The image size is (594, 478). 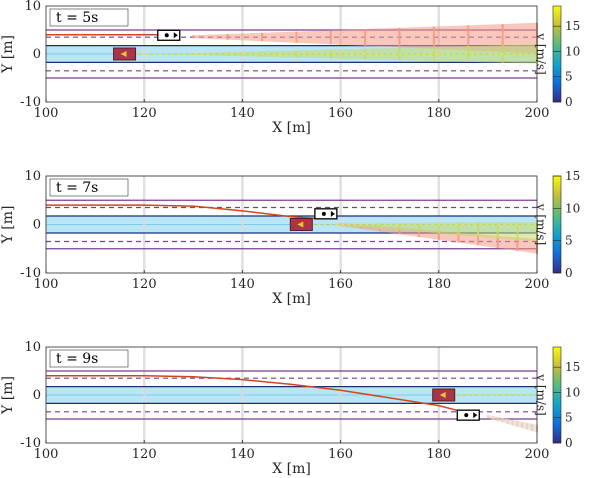 I want to click on chart-title: t = 9s, so click(x=77, y=359).